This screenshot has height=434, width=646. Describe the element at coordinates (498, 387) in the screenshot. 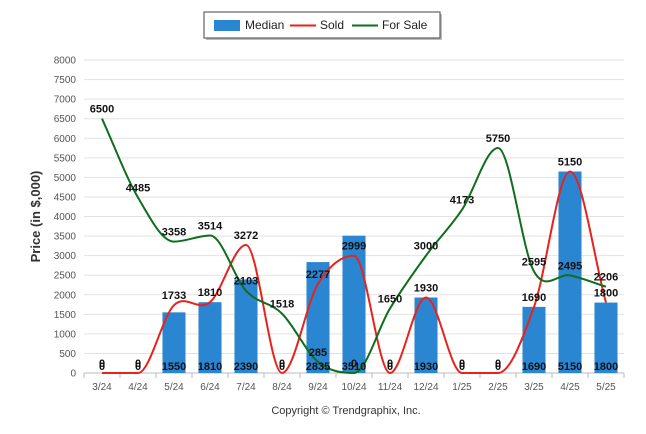

I see `x-tick-label: 2/25` at that location.